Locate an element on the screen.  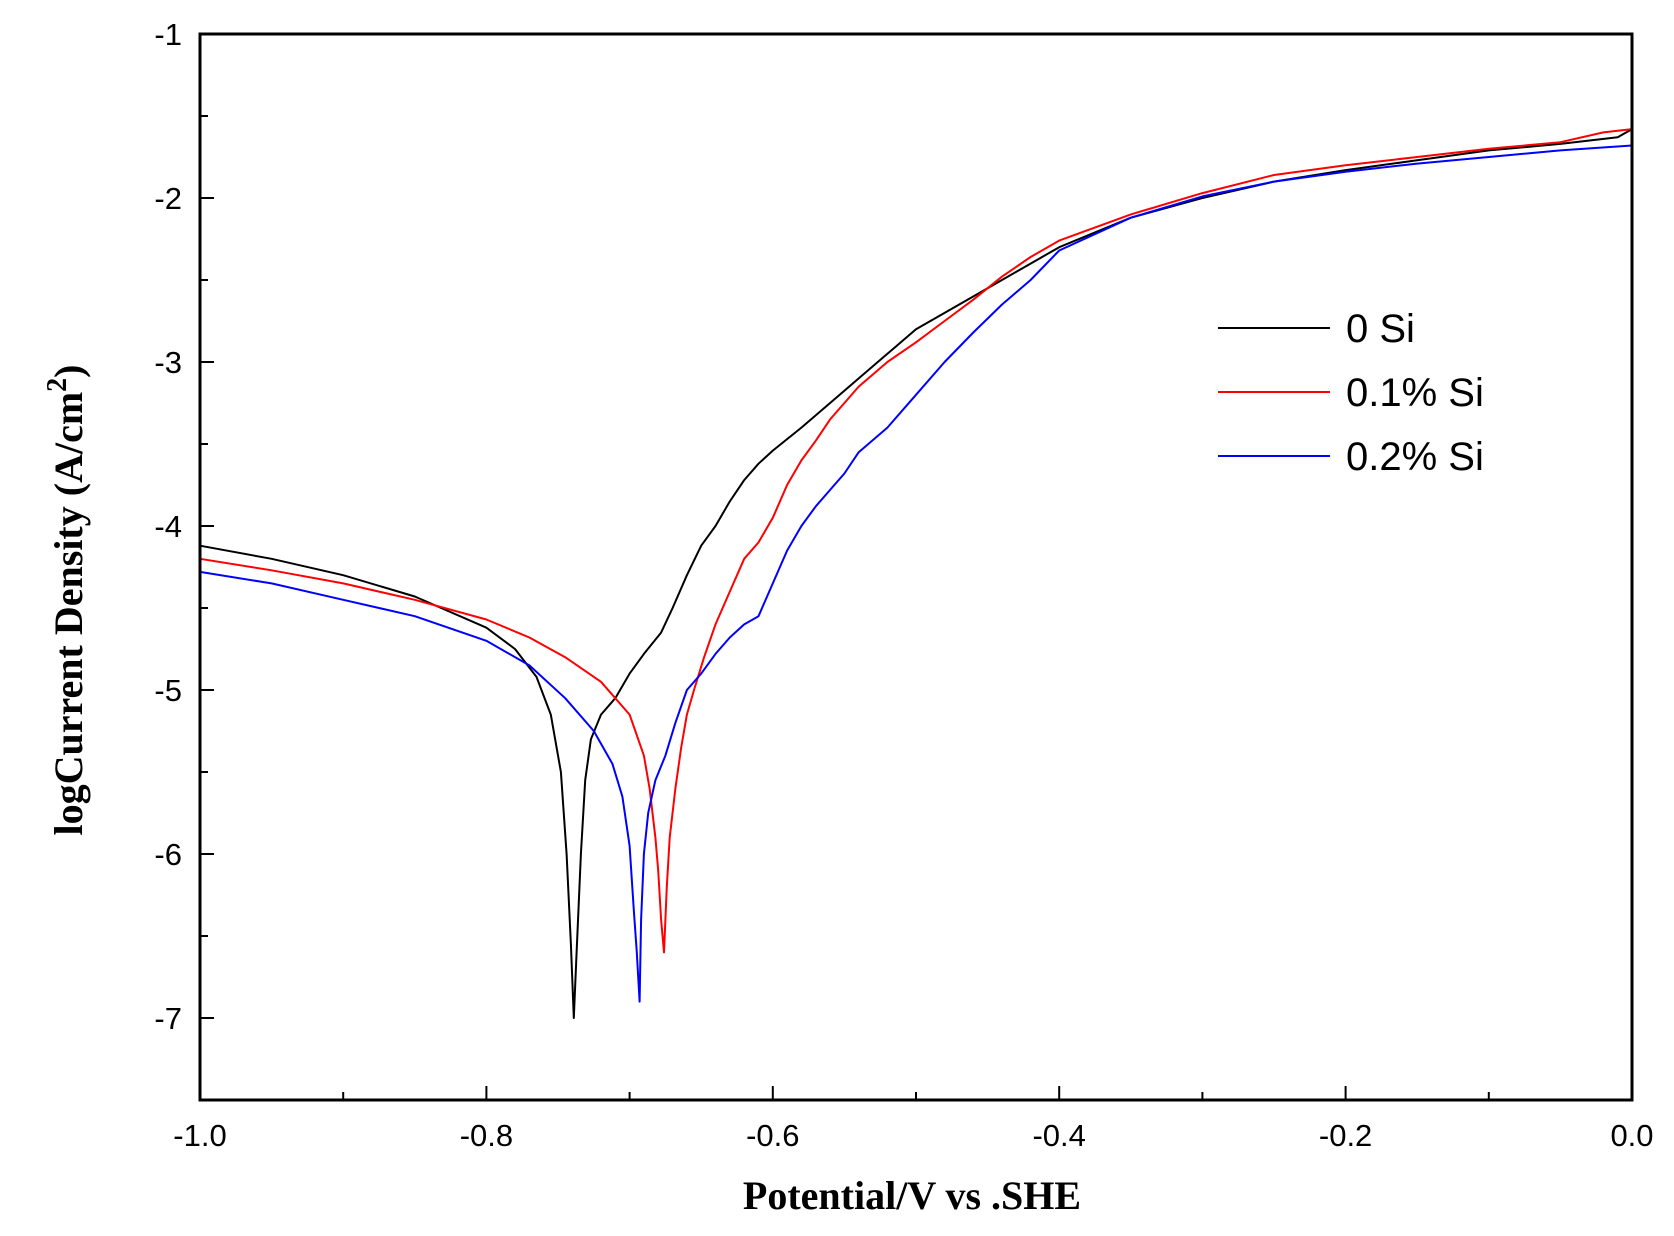
x-tick-label: -0.8 is located at coordinates (486, 1135).